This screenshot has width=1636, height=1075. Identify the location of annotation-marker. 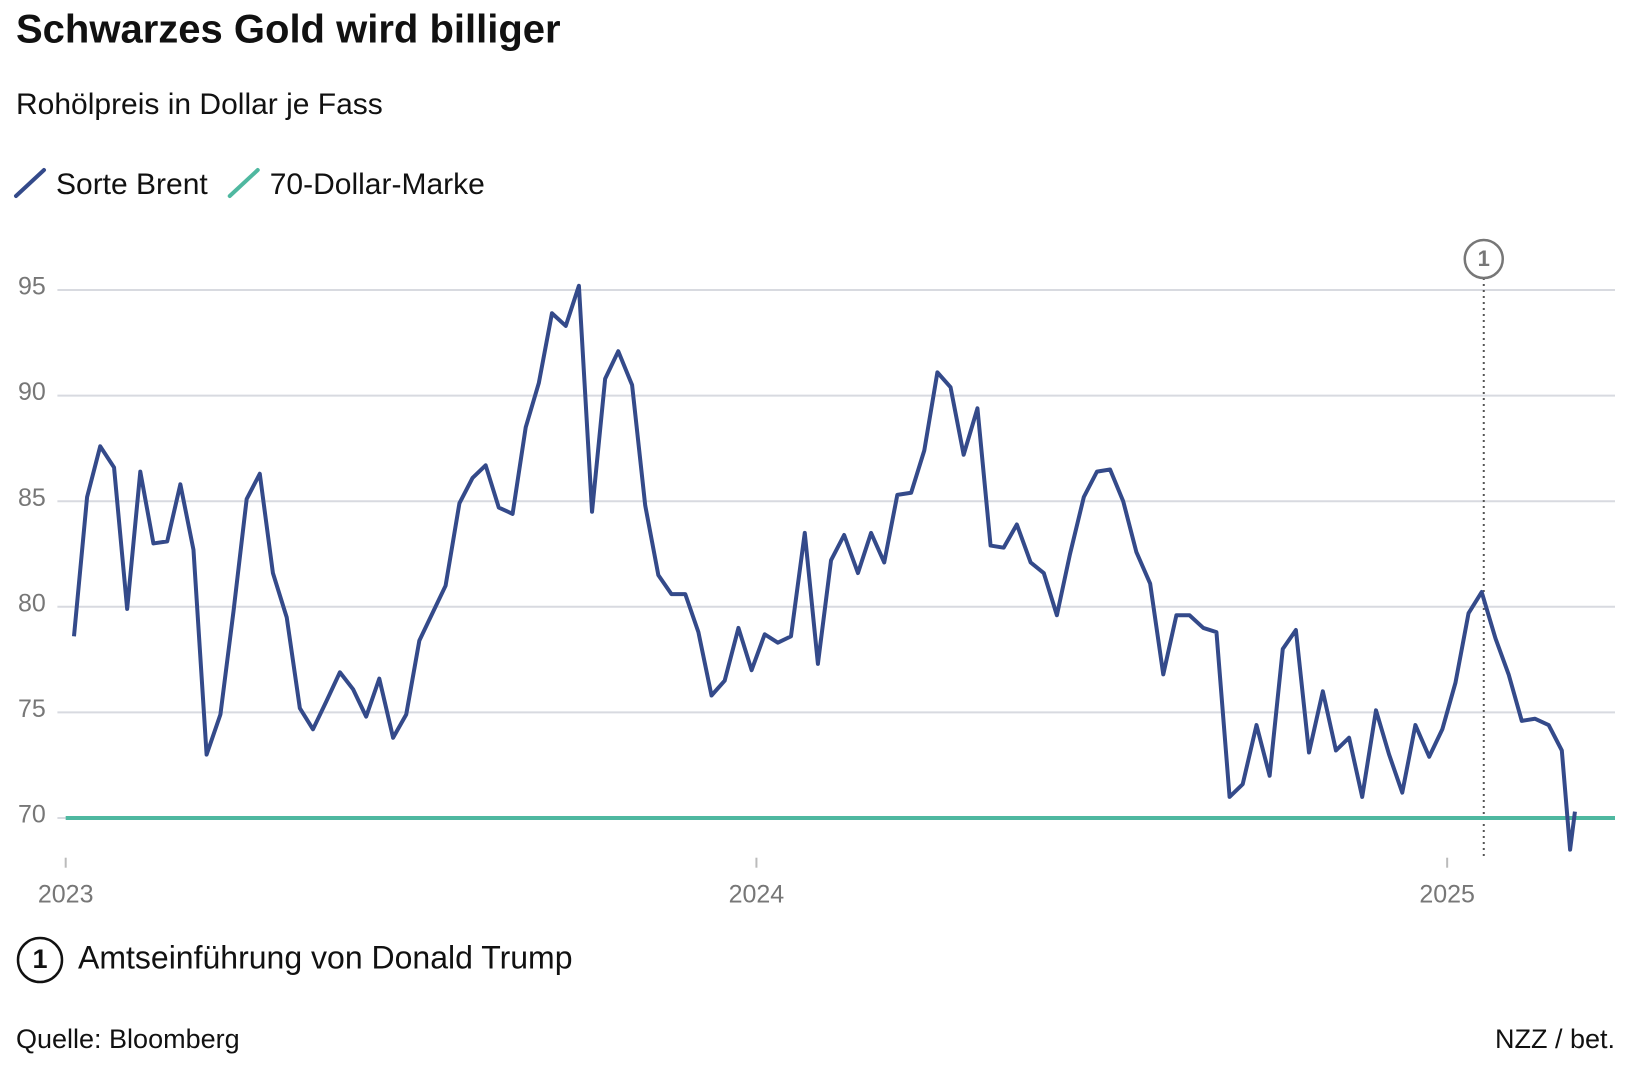
(1484, 259).